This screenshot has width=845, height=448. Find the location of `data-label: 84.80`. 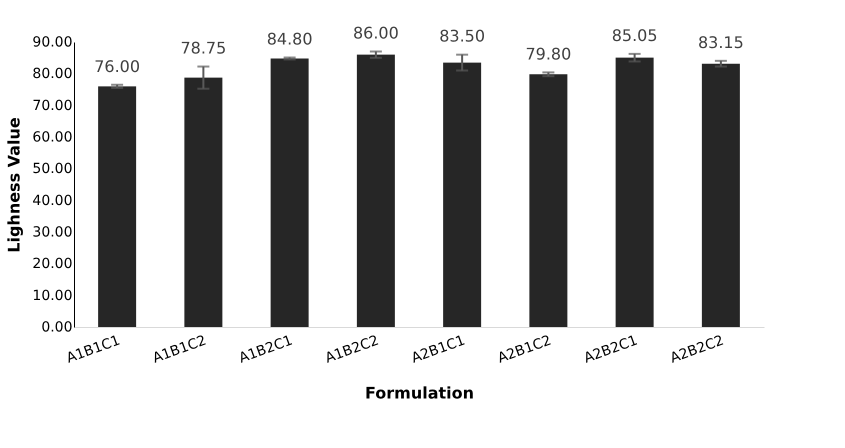

data-label: 84.80 is located at coordinates (289, 39).